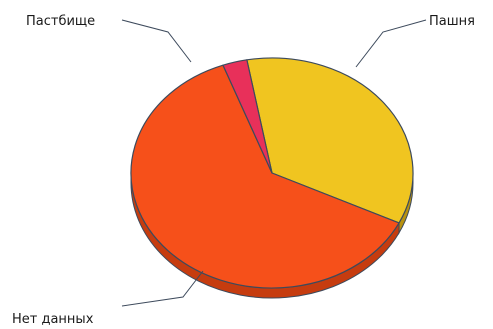  Describe the element at coordinates (156, 41) in the screenshot. I see `leader-line-pastbishche` at that location.